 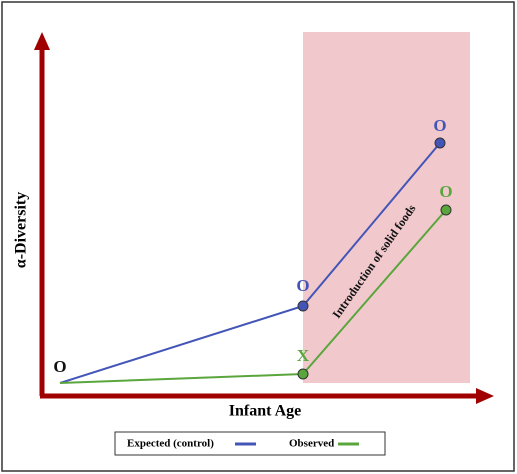 What do you see at coordinates (59, 366) in the screenshot?
I see `origin-label: O` at bounding box center [59, 366].